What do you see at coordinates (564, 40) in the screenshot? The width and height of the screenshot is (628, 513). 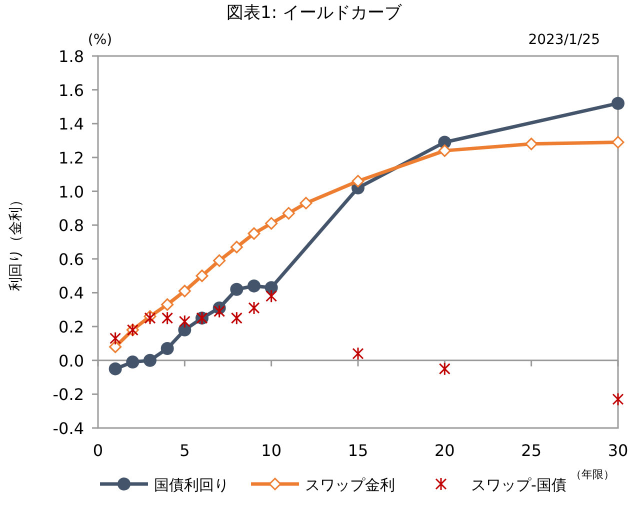 I see `chart-subtitle: 2023/1/25` at bounding box center [564, 40].